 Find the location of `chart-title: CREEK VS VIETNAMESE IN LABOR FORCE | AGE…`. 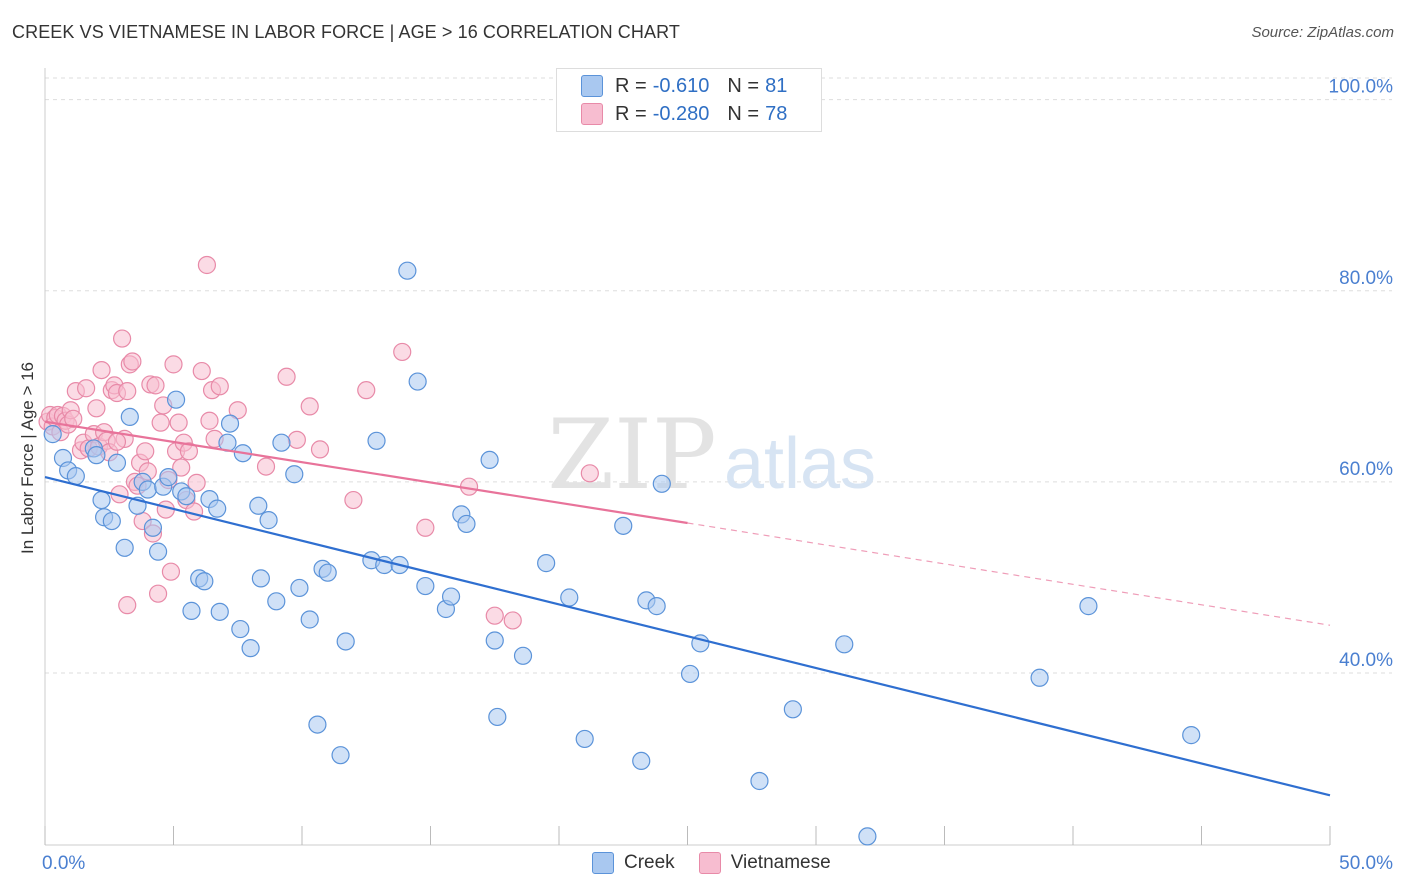

chart-title: CREEK VS VIETNAMESE IN LABOR FORCE | AGE… is located at coordinates (346, 32).